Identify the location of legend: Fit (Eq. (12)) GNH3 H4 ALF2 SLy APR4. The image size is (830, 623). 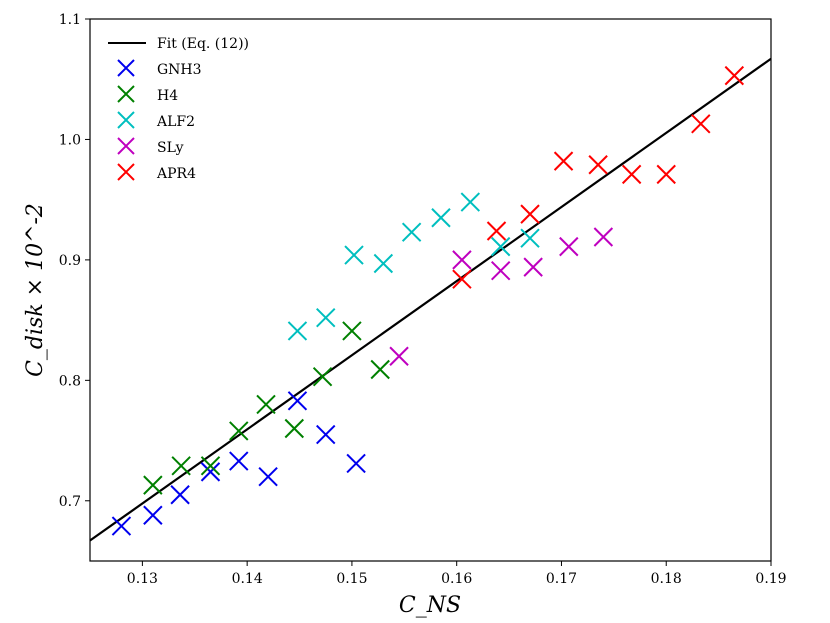
(178, 109).